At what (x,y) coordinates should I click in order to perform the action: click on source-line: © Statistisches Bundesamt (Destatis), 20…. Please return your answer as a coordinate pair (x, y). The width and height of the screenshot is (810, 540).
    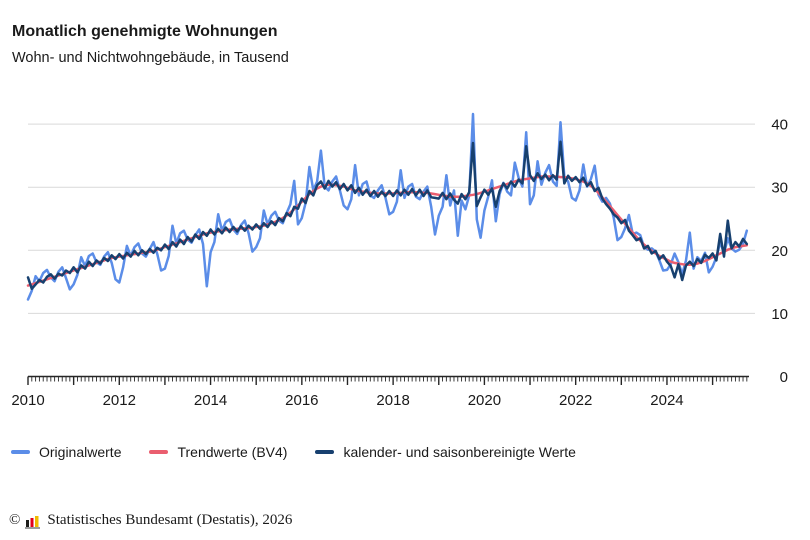
    Looking at the image, I should click on (150, 520).